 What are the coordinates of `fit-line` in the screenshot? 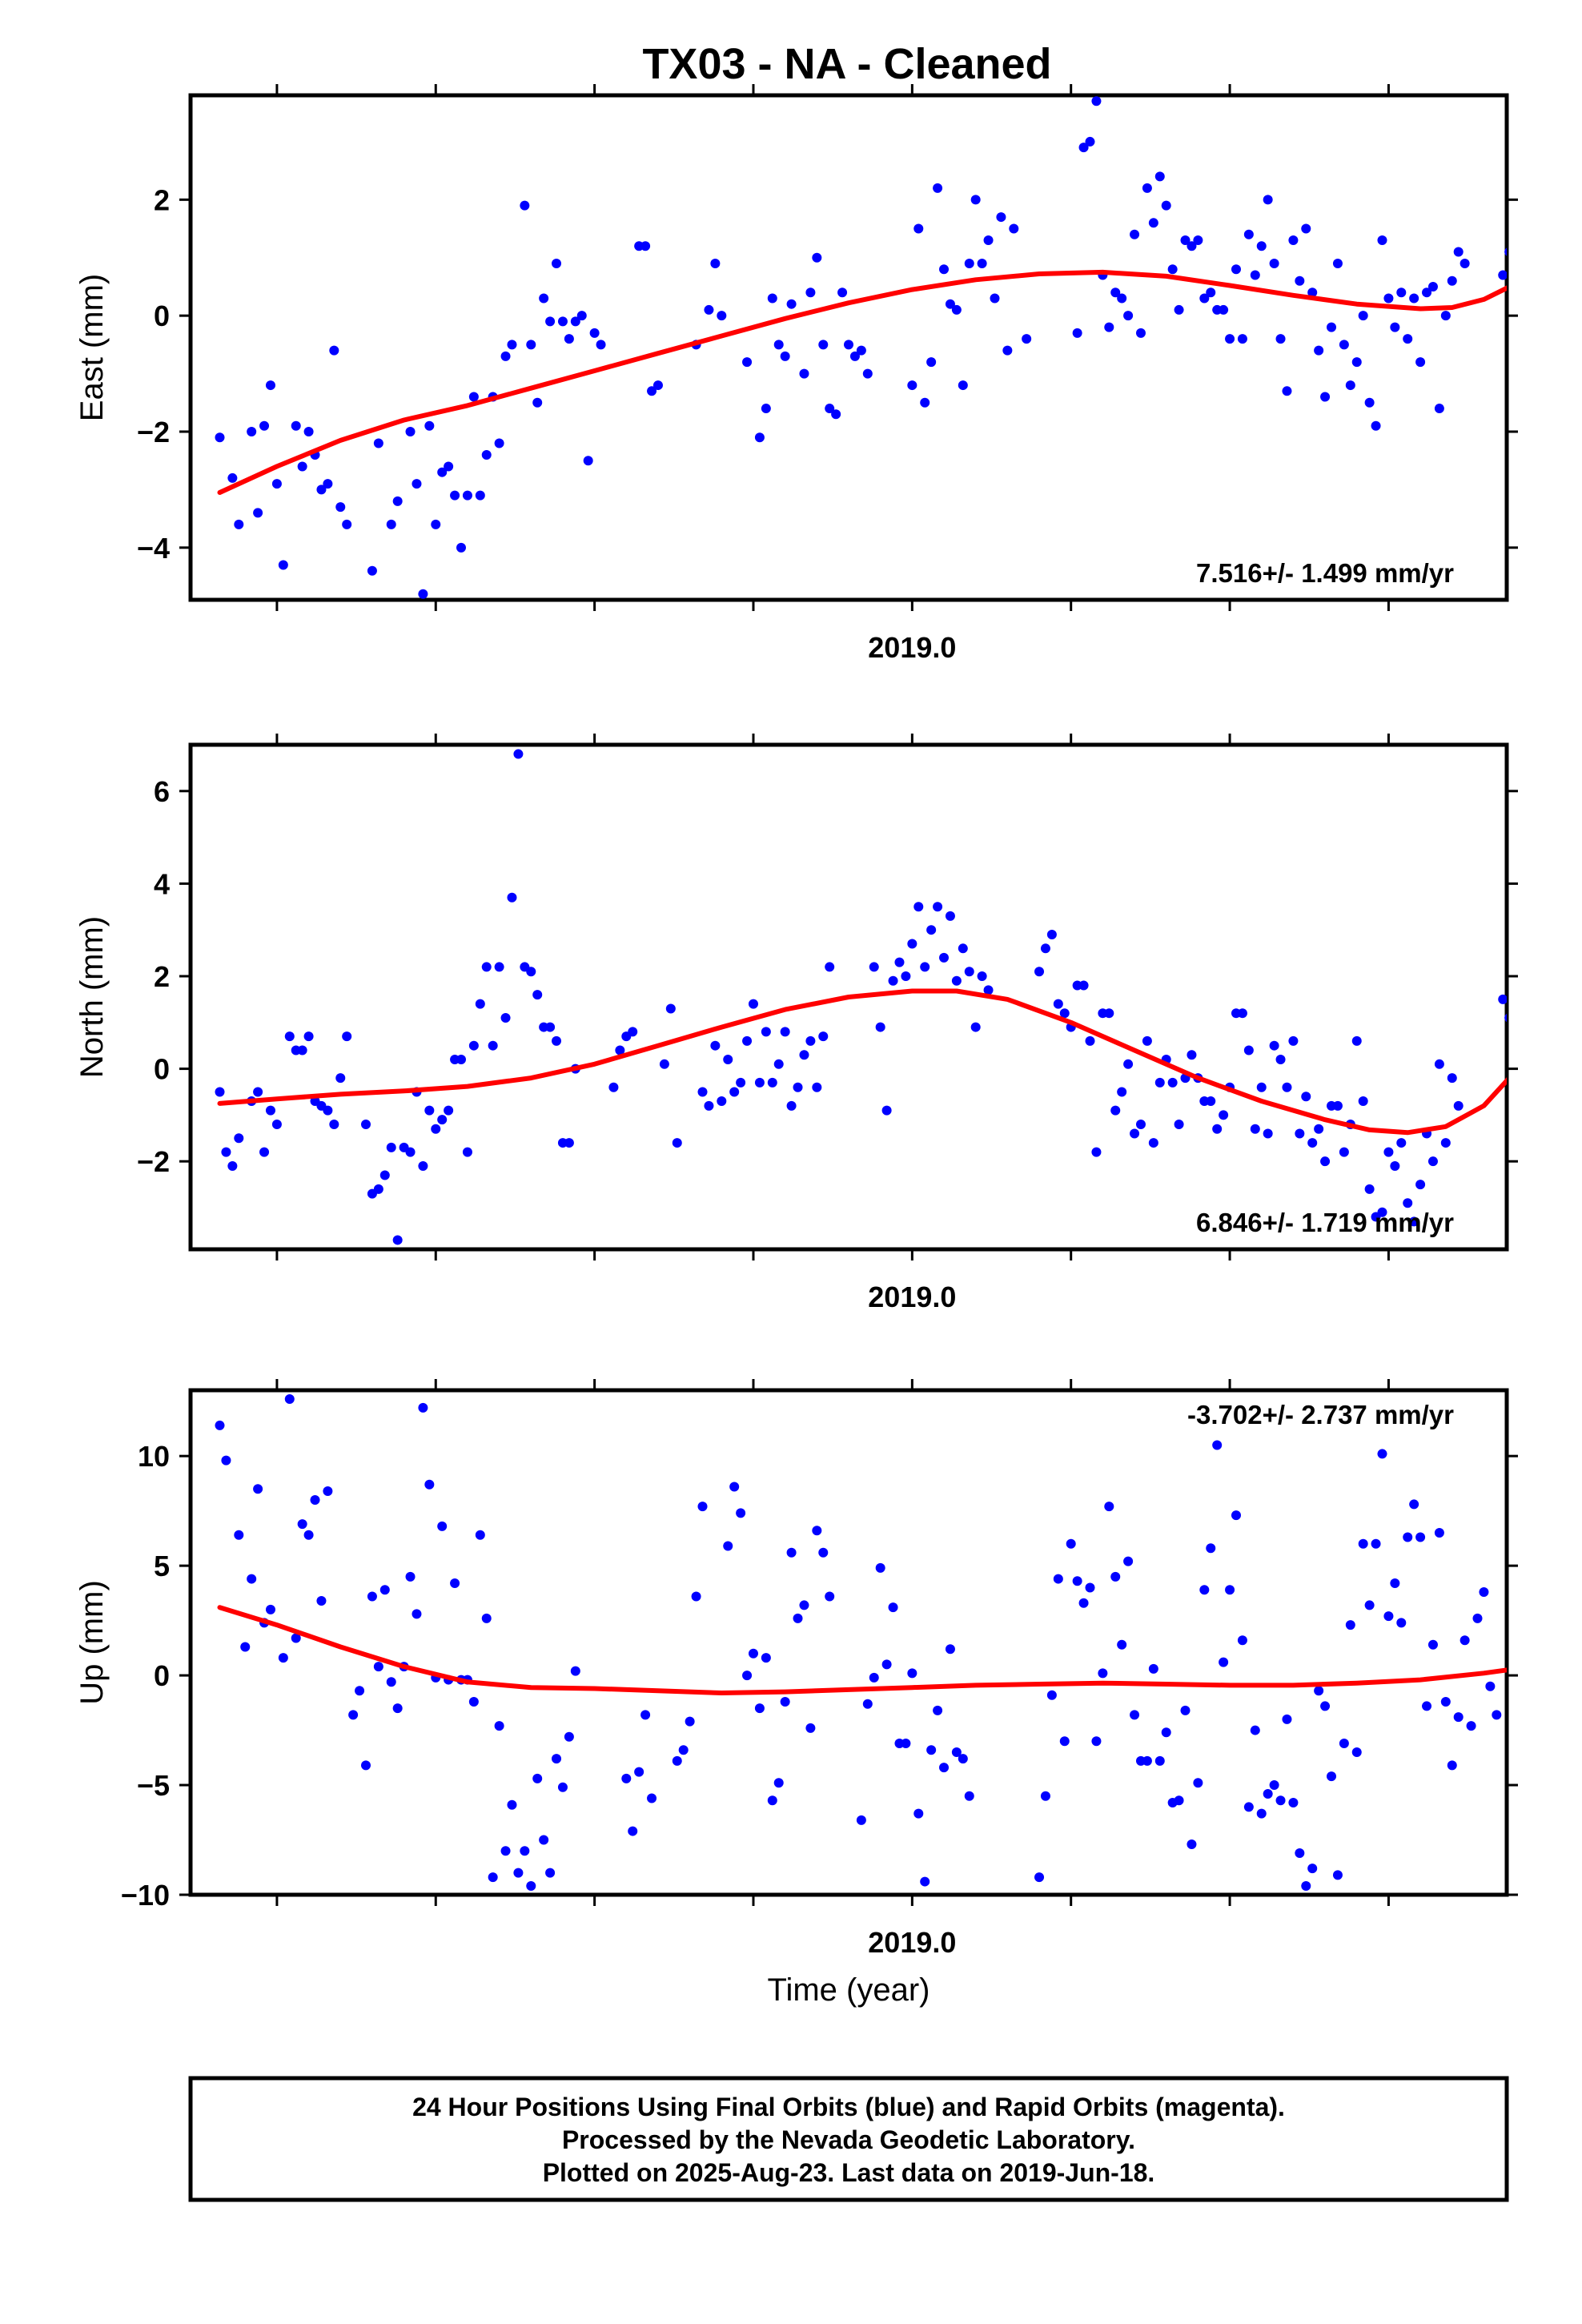 It's located at (862, 1062).